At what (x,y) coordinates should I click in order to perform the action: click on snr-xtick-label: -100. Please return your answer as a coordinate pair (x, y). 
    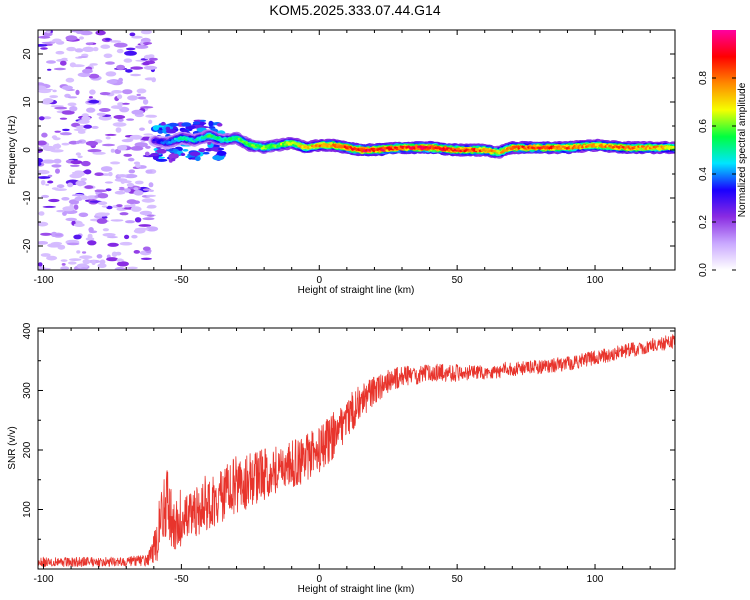
    Looking at the image, I should click on (44, 579).